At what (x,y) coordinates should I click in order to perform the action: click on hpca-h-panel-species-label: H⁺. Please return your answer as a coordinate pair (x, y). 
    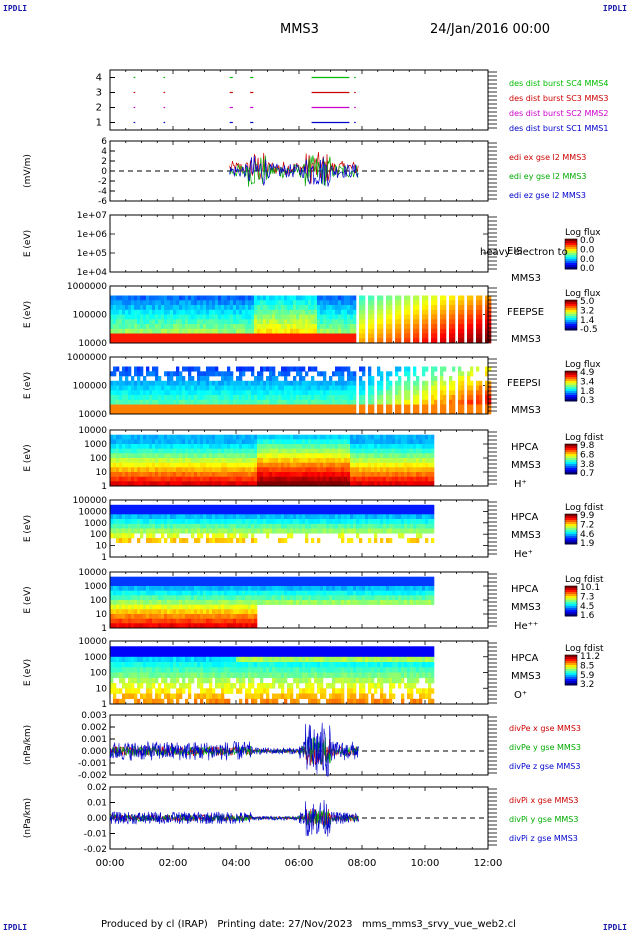
    Looking at the image, I should click on (520, 484).